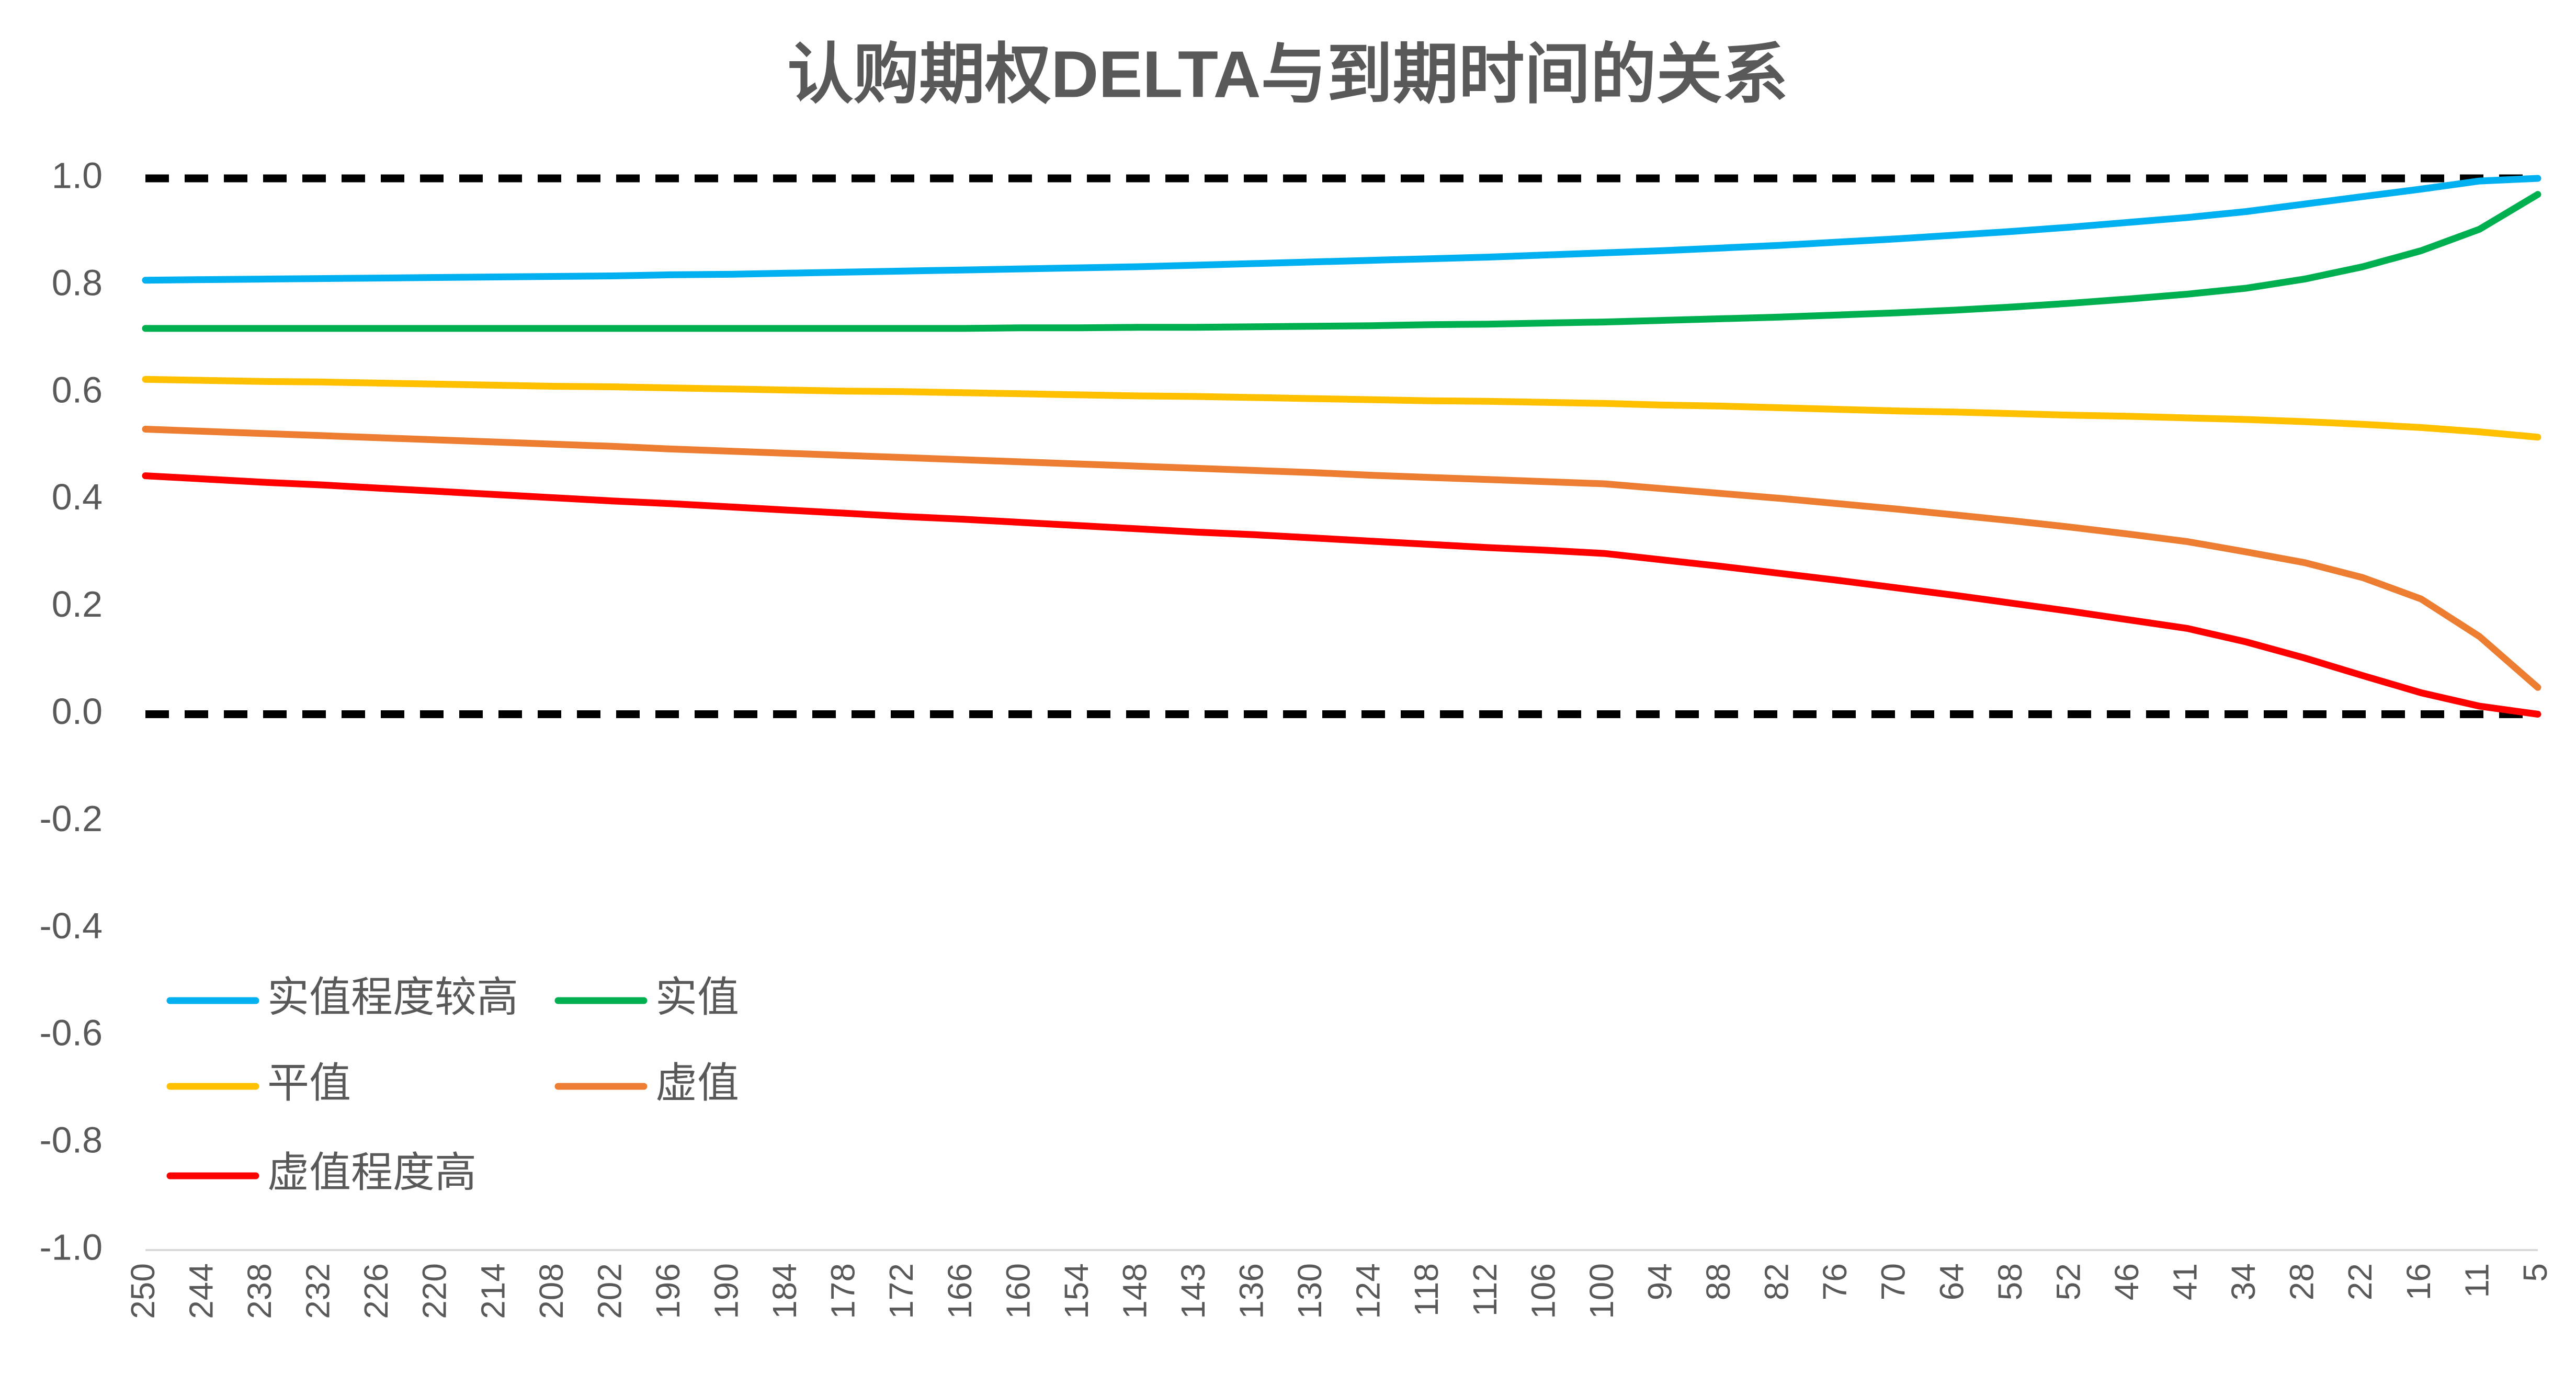 The width and height of the screenshot is (2576, 1373). I want to click on y-tick-label: -1.0, so click(71, 1247).